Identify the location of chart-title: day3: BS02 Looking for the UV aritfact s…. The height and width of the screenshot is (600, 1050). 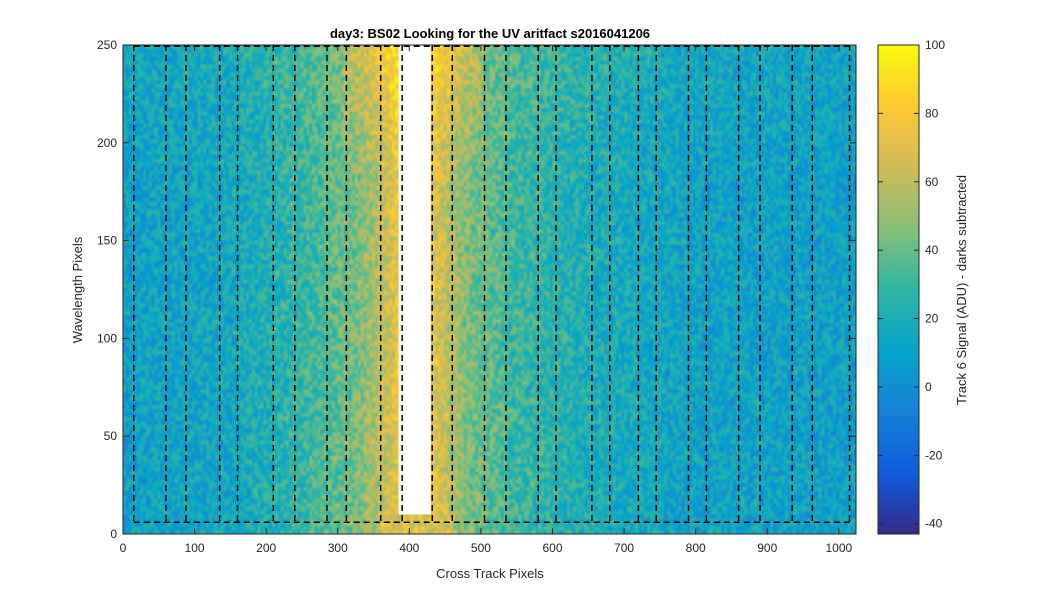
(490, 33).